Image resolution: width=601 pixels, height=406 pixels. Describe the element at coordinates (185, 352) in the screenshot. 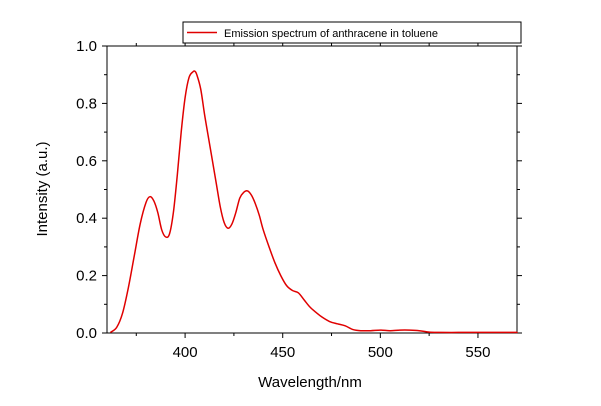

I see `x-tick-label: 400` at that location.